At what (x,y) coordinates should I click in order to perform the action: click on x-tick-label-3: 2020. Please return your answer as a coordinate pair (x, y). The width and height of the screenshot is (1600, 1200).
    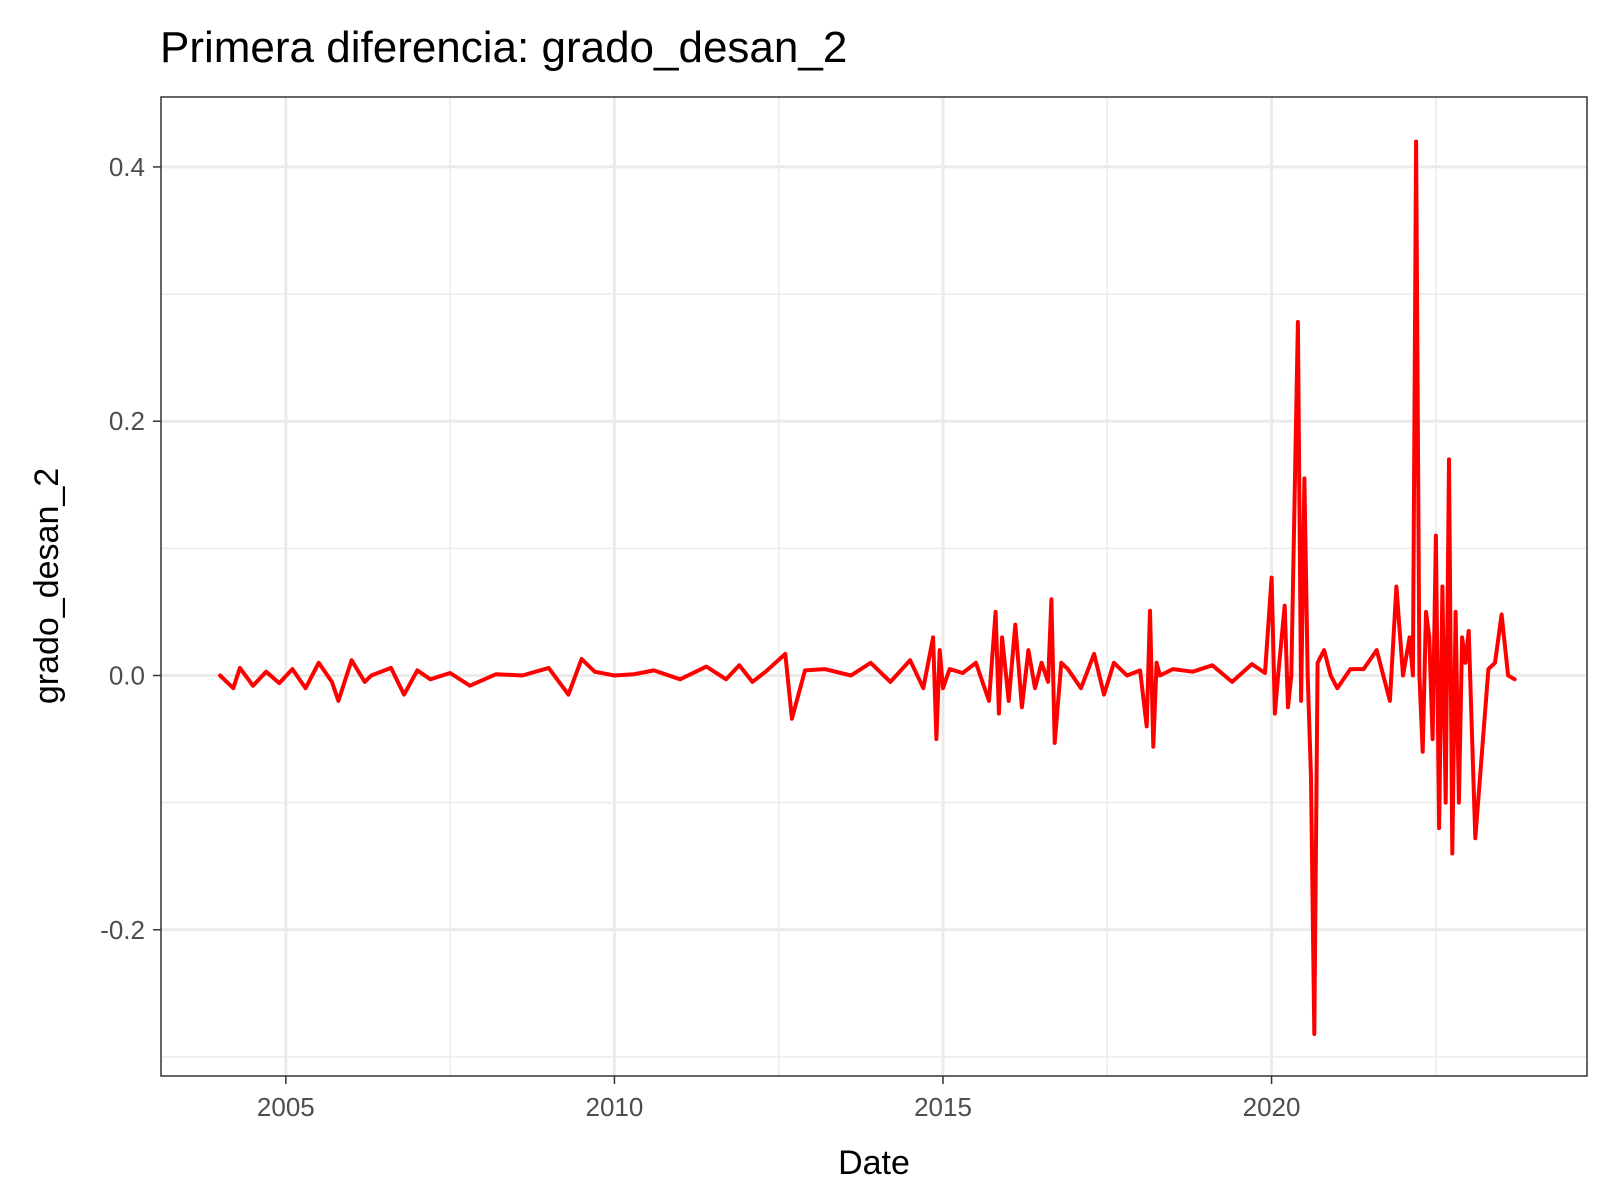
    Looking at the image, I should click on (1272, 1107).